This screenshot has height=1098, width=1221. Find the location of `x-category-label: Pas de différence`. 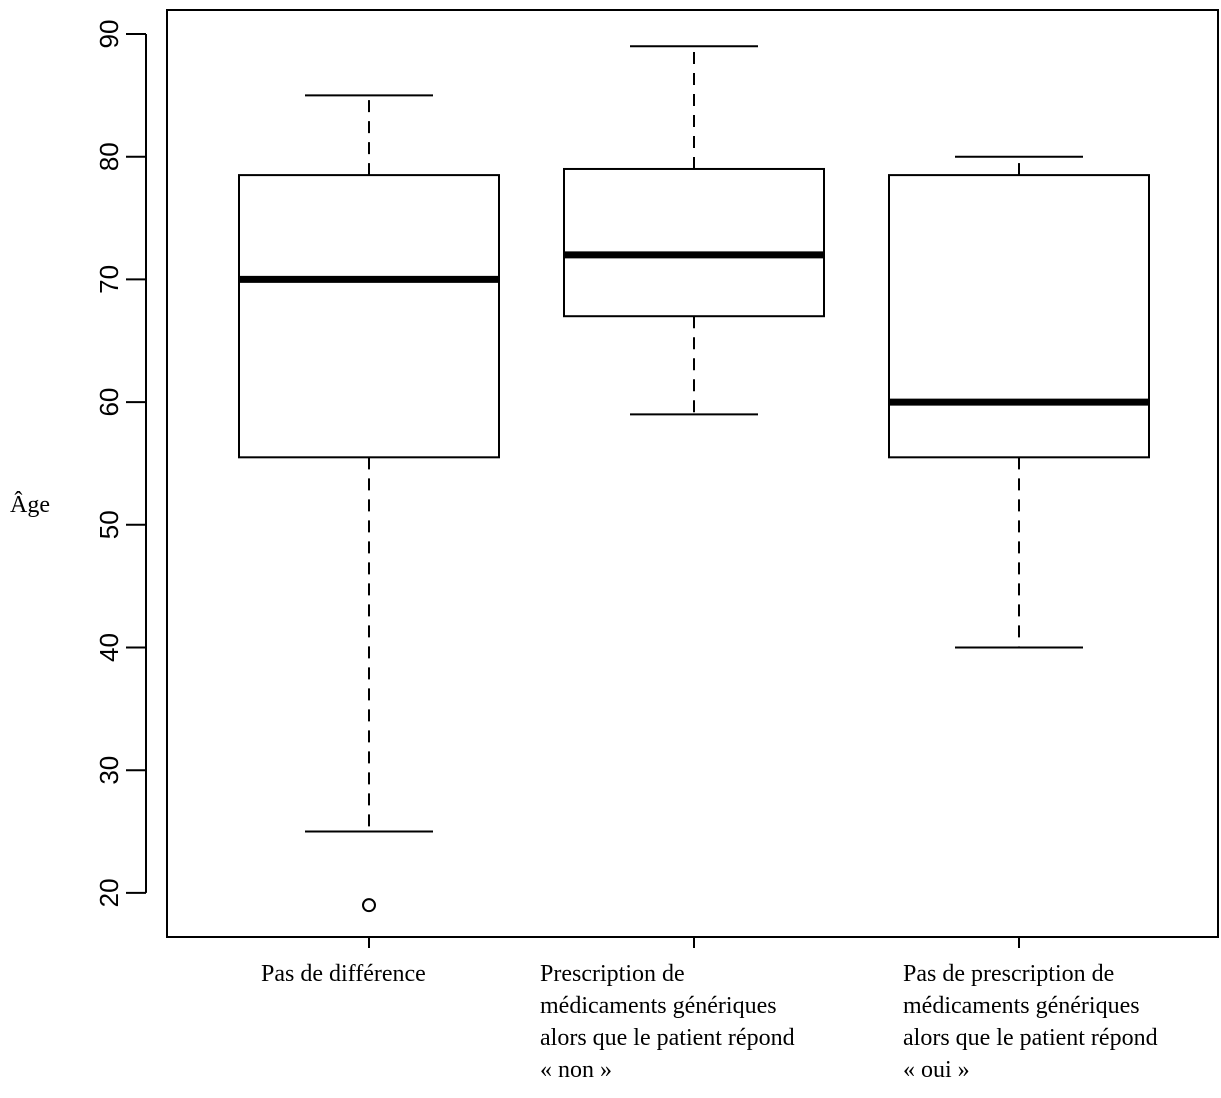

x-category-label: Pas de différence is located at coordinates (343, 974).